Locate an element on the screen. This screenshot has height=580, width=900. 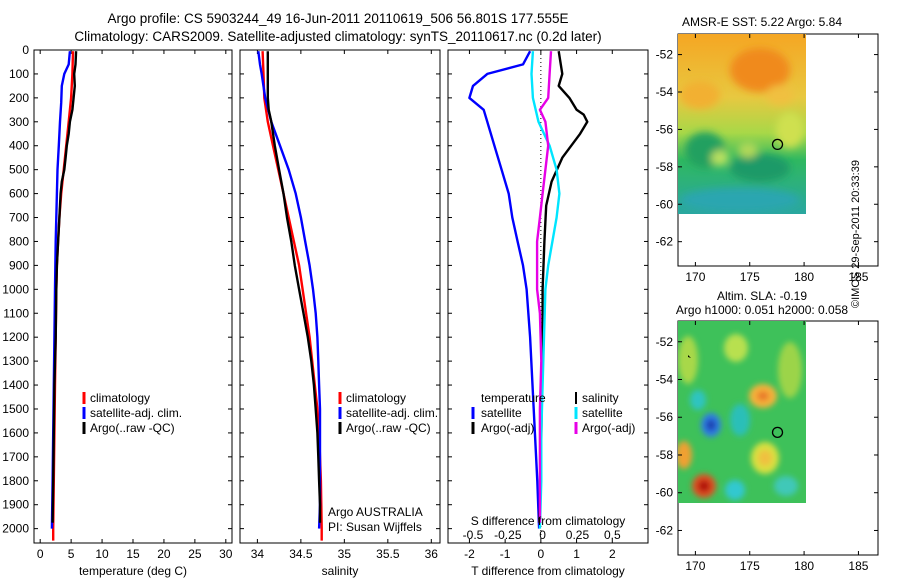
sst-map-small-mark is located at coordinates (689, 69).